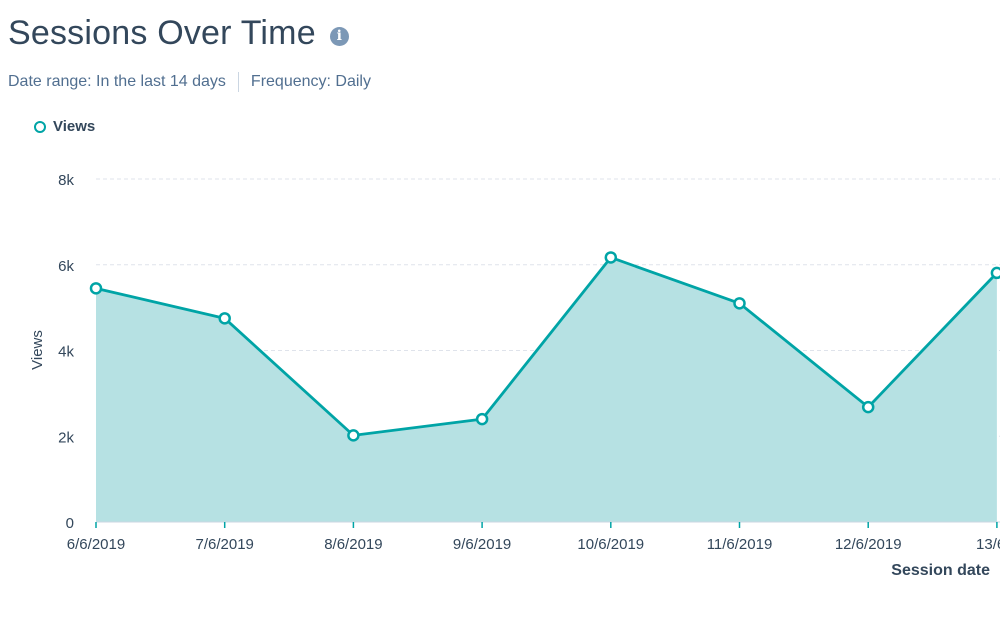  I want to click on x-tick-label: 13/6/2, so click(988, 544).